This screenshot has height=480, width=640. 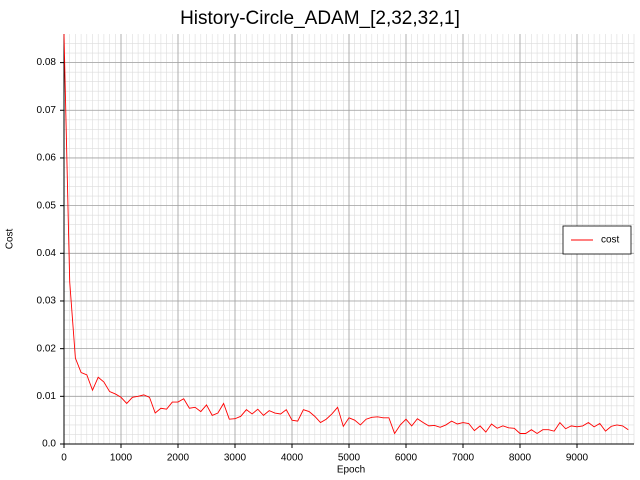 What do you see at coordinates (47, 348) in the screenshot?
I see `y-tick-label: 0.02` at bounding box center [47, 348].